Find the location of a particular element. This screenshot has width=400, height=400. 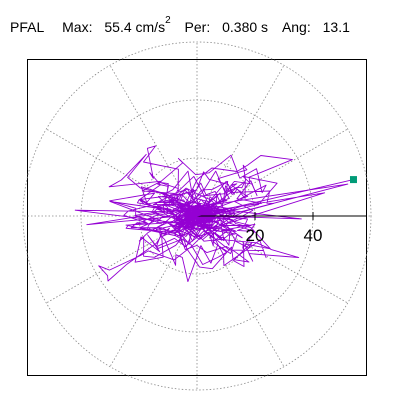

station-code: PFAL is located at coordinates (27, 26).